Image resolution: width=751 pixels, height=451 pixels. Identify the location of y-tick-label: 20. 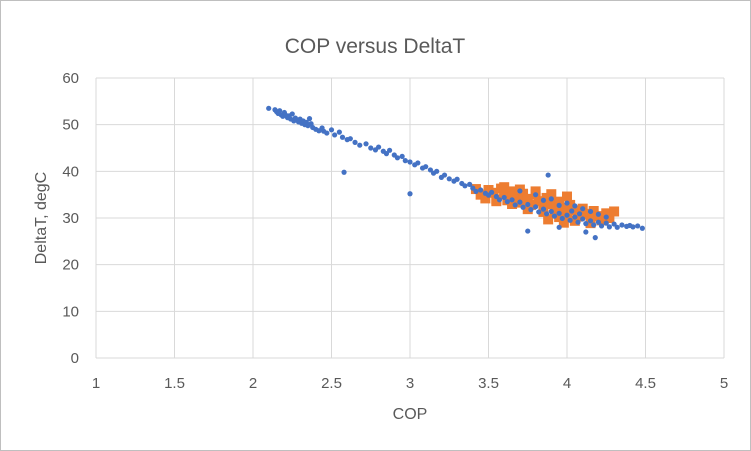
(70, 265).